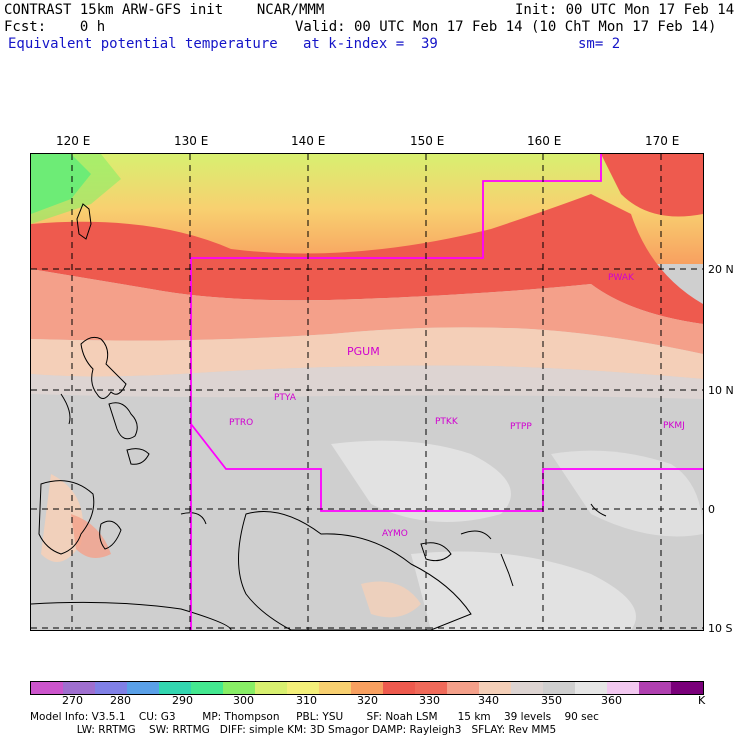  Describe the element at coordinates (429, 700) in the screenshot. I see `colorbar-label-330: 330` at that location.